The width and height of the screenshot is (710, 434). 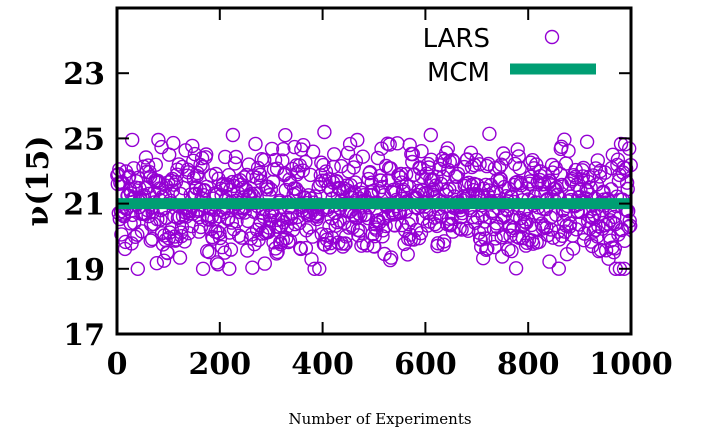 I want to click on x-tick-label: 200, so click(x=219, y=364).